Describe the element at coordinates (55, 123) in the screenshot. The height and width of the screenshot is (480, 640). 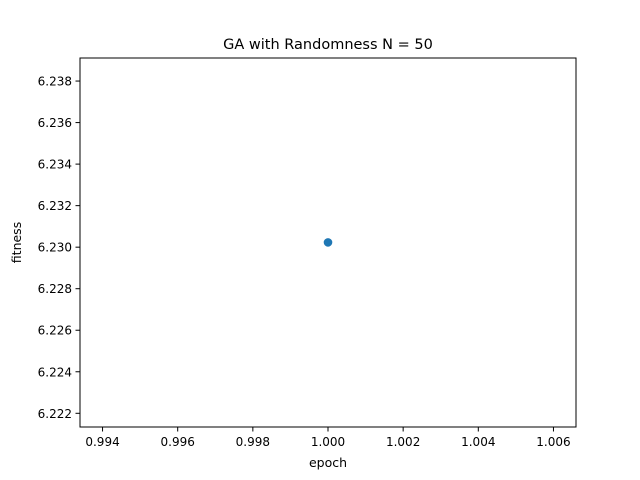
I see `y-tick-label: 6.236` at that location.